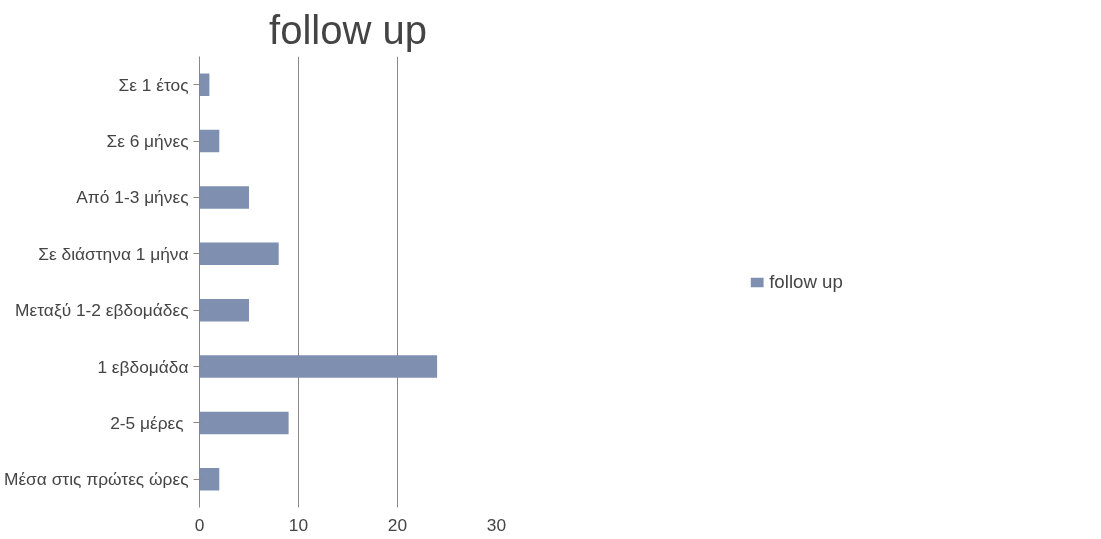  I want to click on x-tick-label: 30, so click(496, 524).